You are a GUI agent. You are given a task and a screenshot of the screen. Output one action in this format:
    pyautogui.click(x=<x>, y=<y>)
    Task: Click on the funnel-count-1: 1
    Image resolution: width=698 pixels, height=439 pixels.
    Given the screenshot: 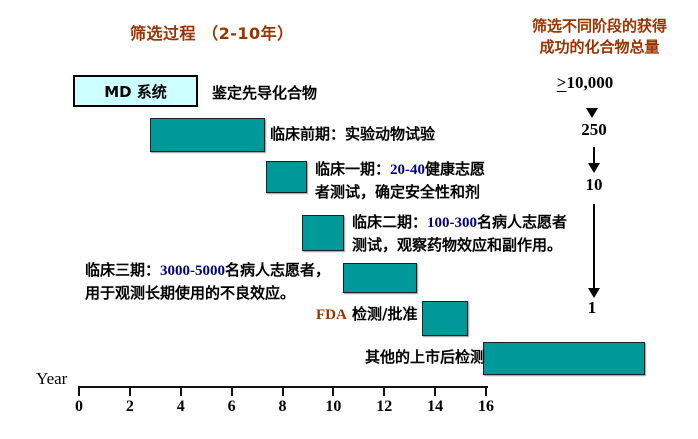 What is the action you would take?
    pyautogui.click(x=592, y=307)
    